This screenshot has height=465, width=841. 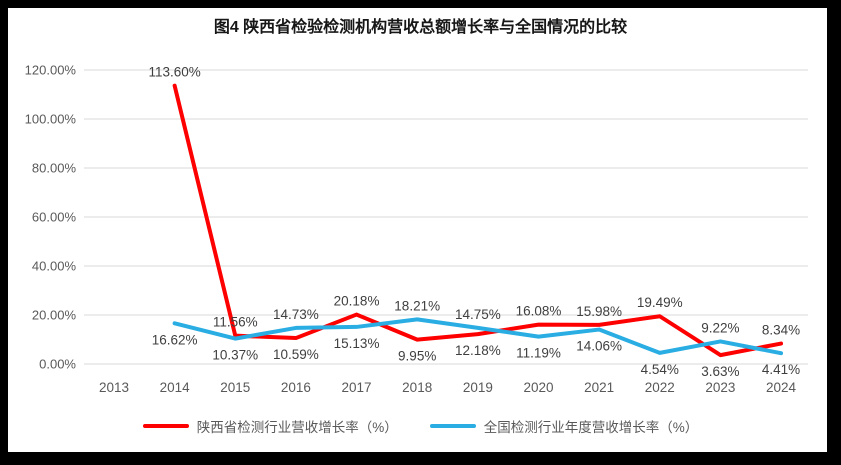 What do you see at coordinates (54, 266) in the screenshot?
I see `y-tick-label: 40.00%` at bounding box center [54, 266].